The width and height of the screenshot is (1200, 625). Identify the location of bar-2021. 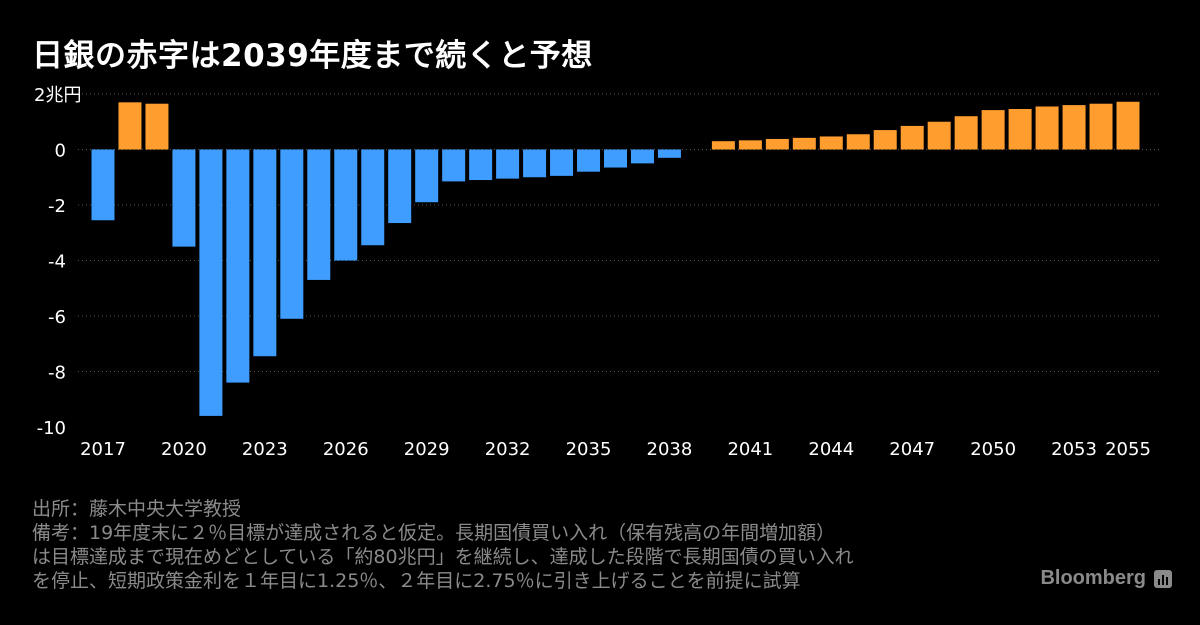
(211, 282).